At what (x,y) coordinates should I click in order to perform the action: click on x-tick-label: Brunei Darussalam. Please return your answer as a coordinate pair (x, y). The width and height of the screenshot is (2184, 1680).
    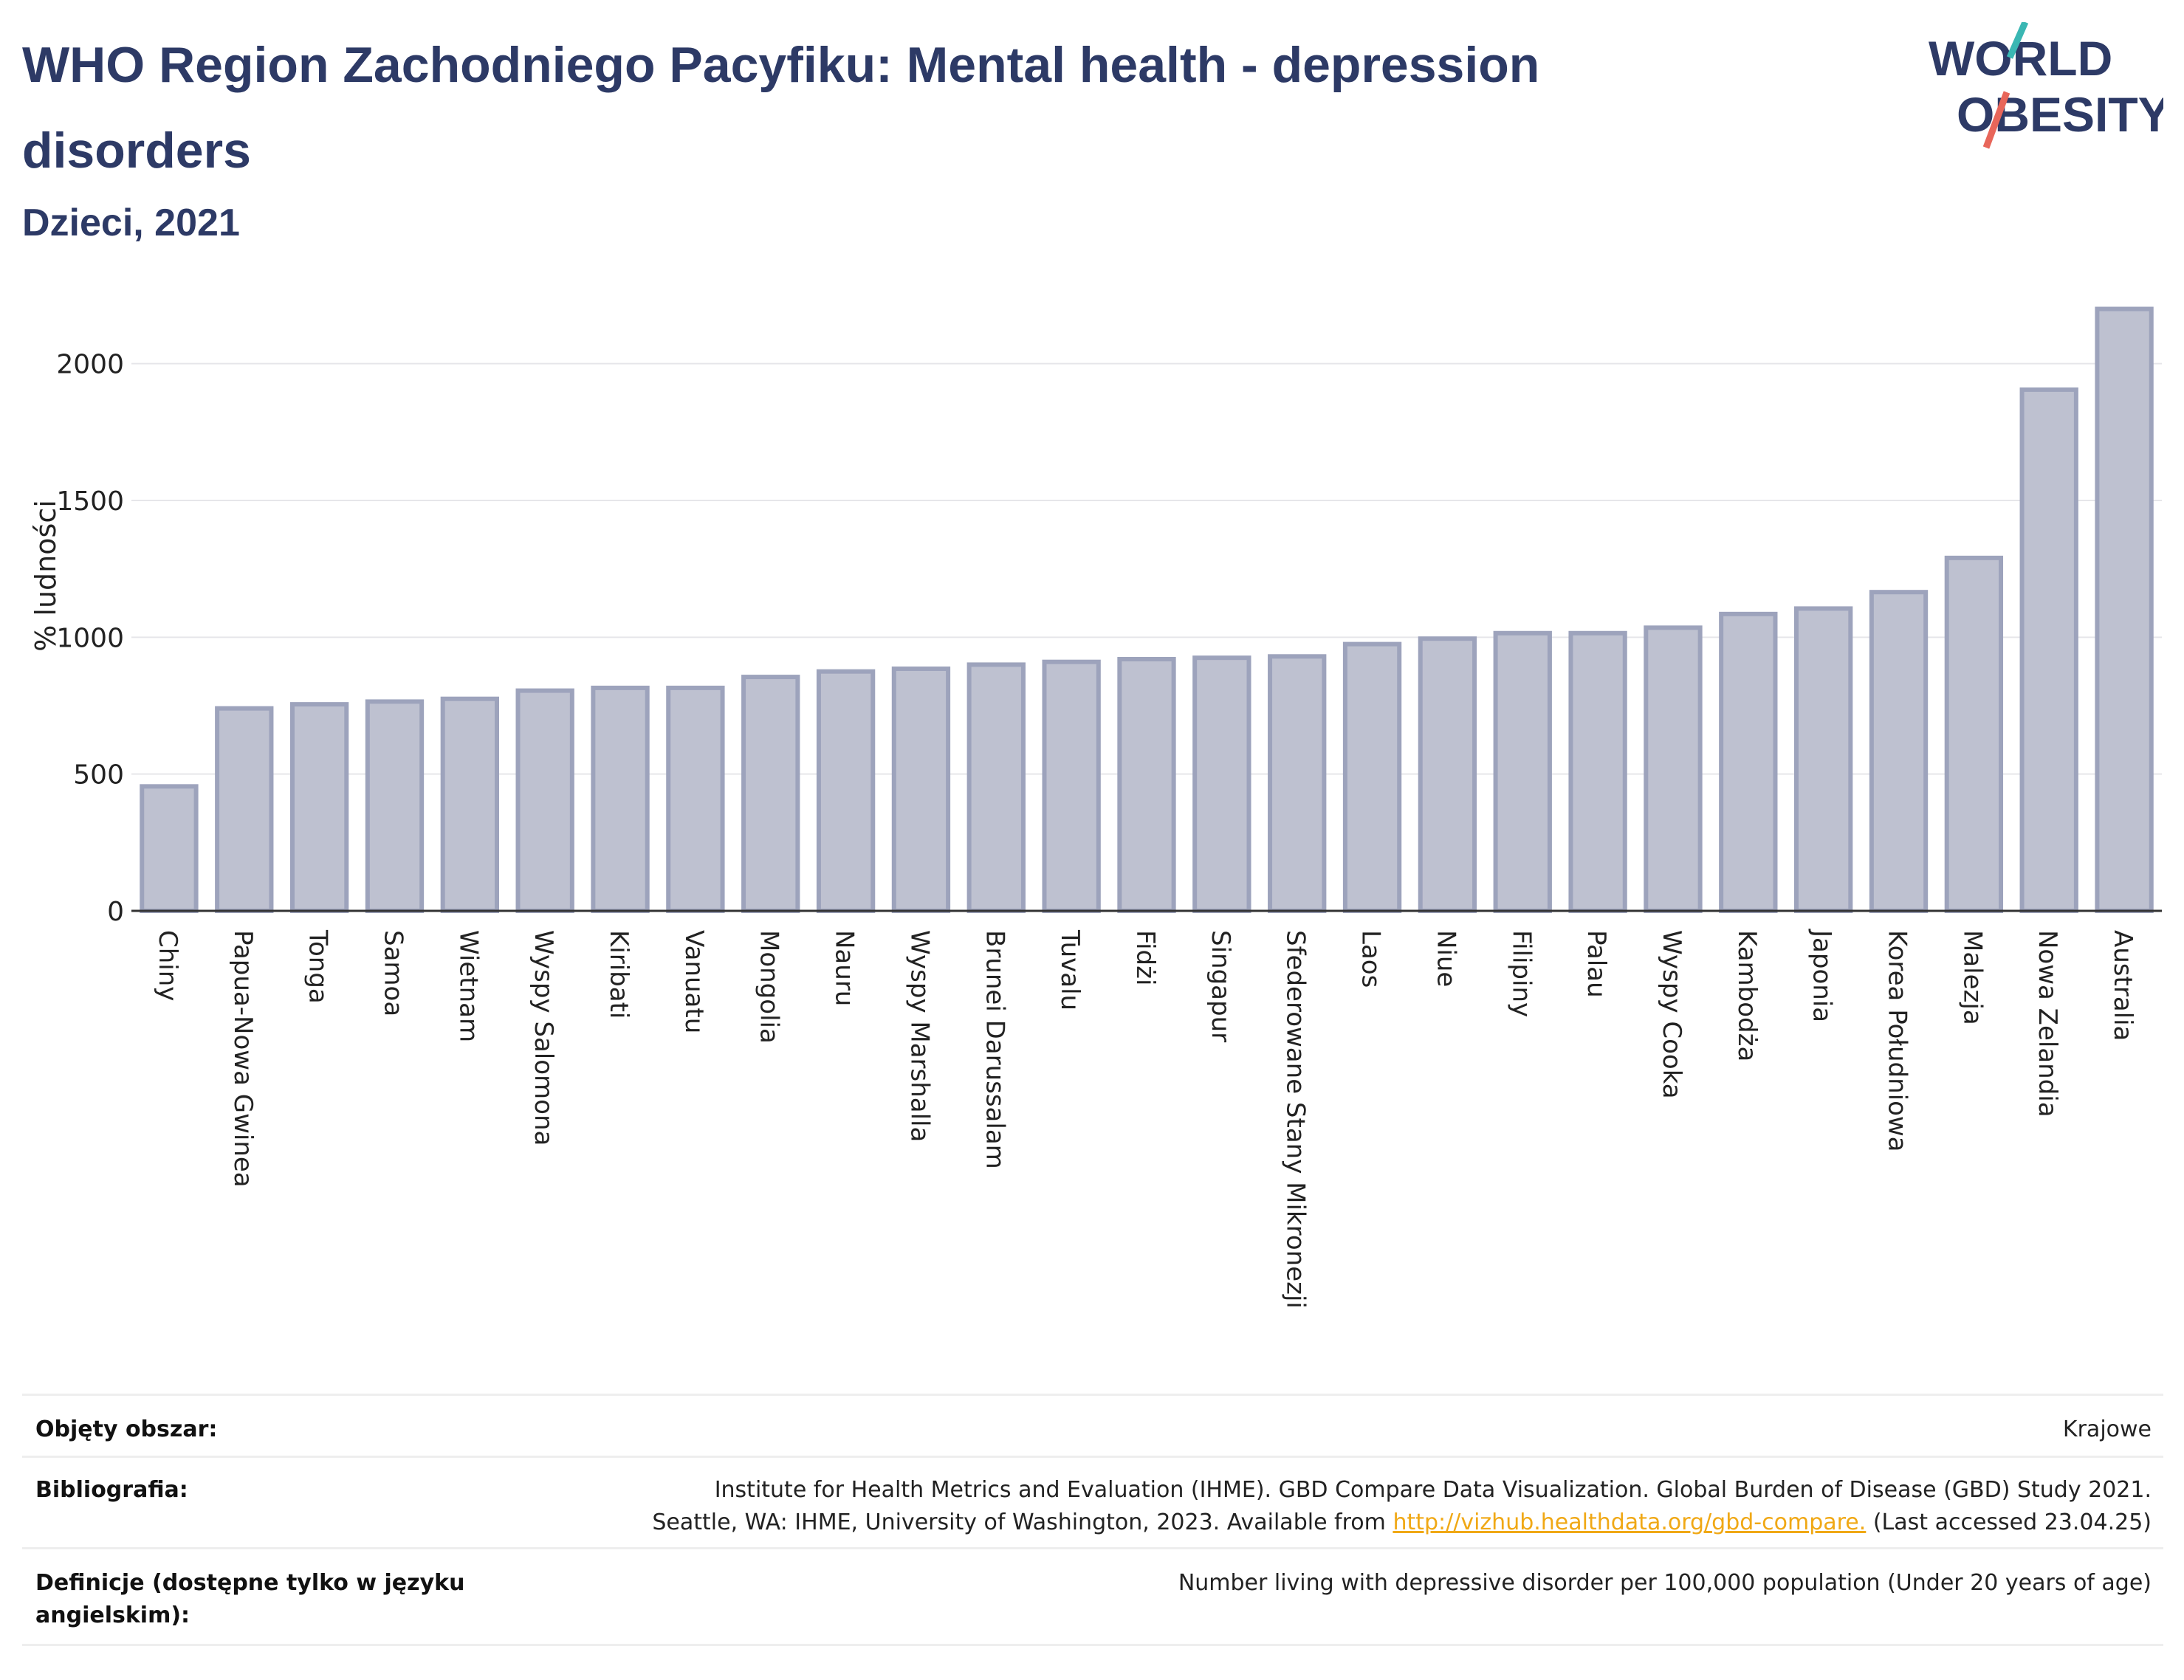
    Looking at the image, I should click on (995, 1049).